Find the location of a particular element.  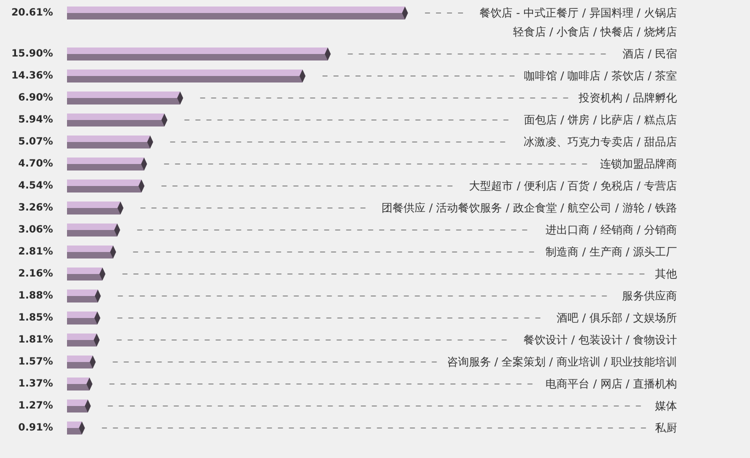

data-label: 1.88% is located at coordinates (35, 296).